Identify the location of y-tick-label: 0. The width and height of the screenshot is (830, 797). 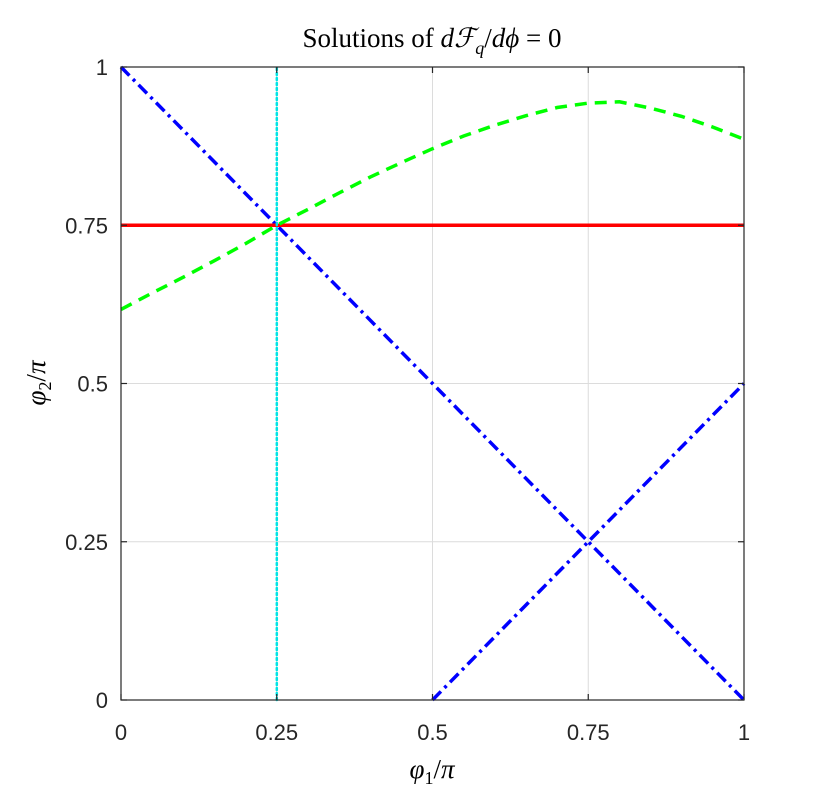
(102, 700).